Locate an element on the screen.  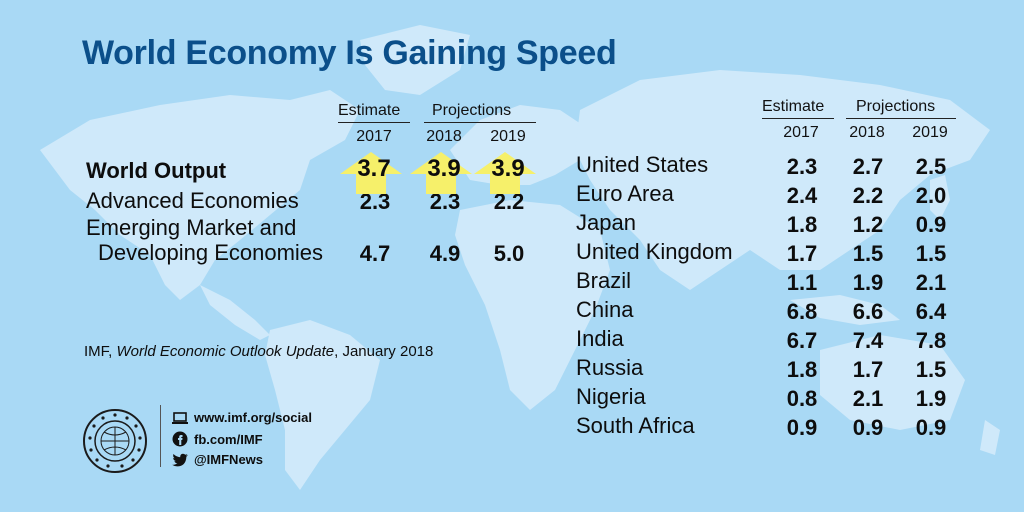
country-value-russia-2017: 1.8 is located at coordinates (802, 369).